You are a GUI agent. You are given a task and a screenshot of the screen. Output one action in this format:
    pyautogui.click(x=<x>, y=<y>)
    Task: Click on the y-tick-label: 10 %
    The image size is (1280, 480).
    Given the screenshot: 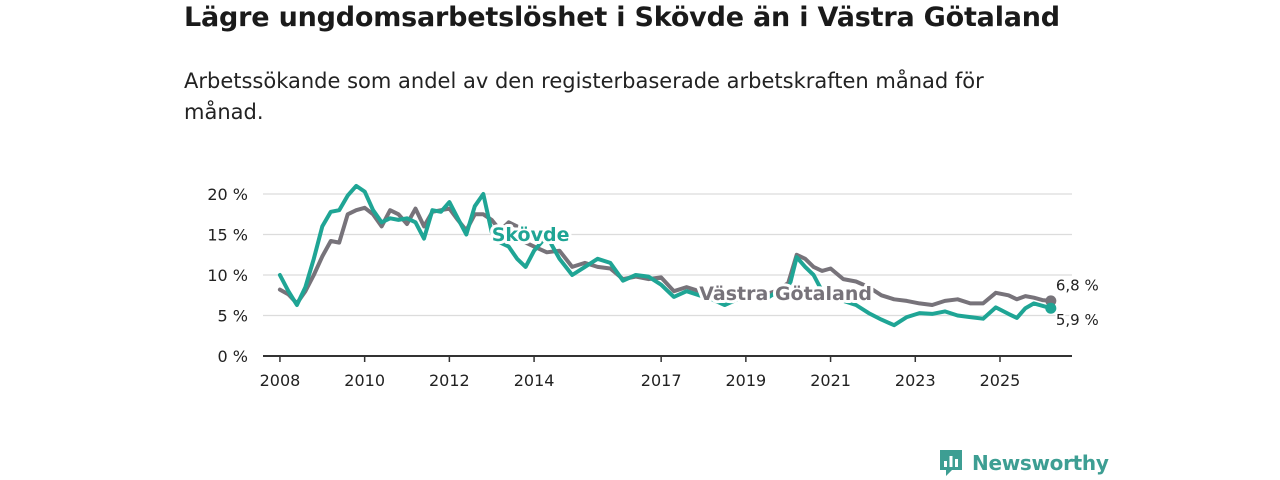 What is the action you would take?
    pyautogui.click(x=227, y=275)
    